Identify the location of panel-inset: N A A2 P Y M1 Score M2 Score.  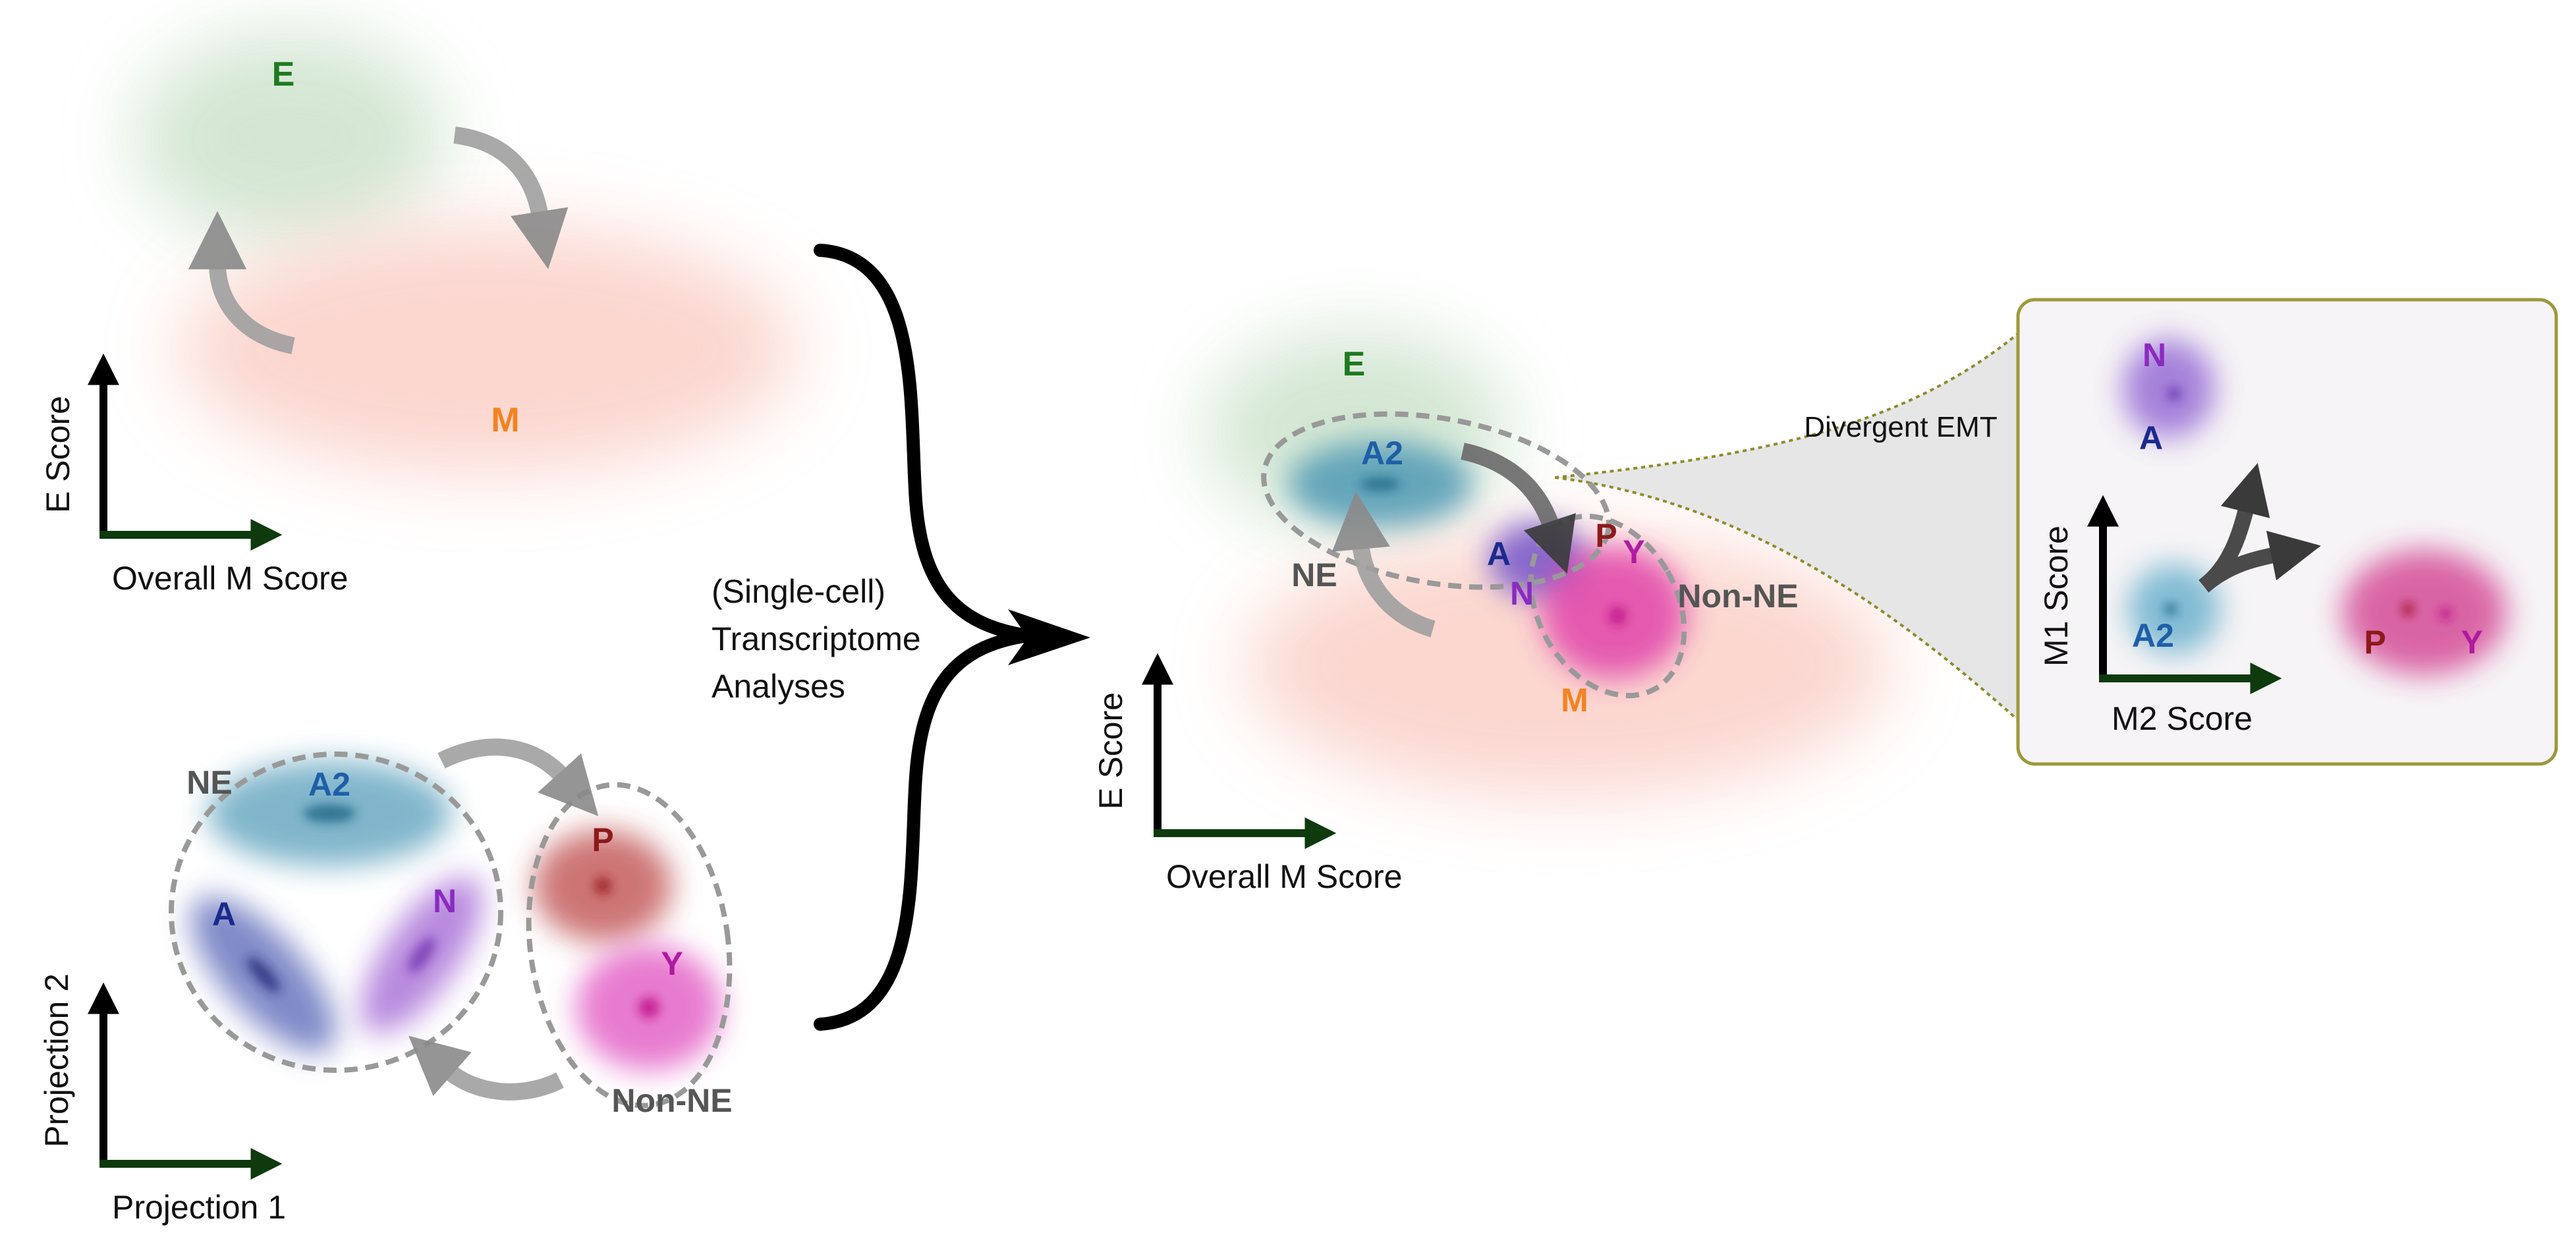
(2287, 532).